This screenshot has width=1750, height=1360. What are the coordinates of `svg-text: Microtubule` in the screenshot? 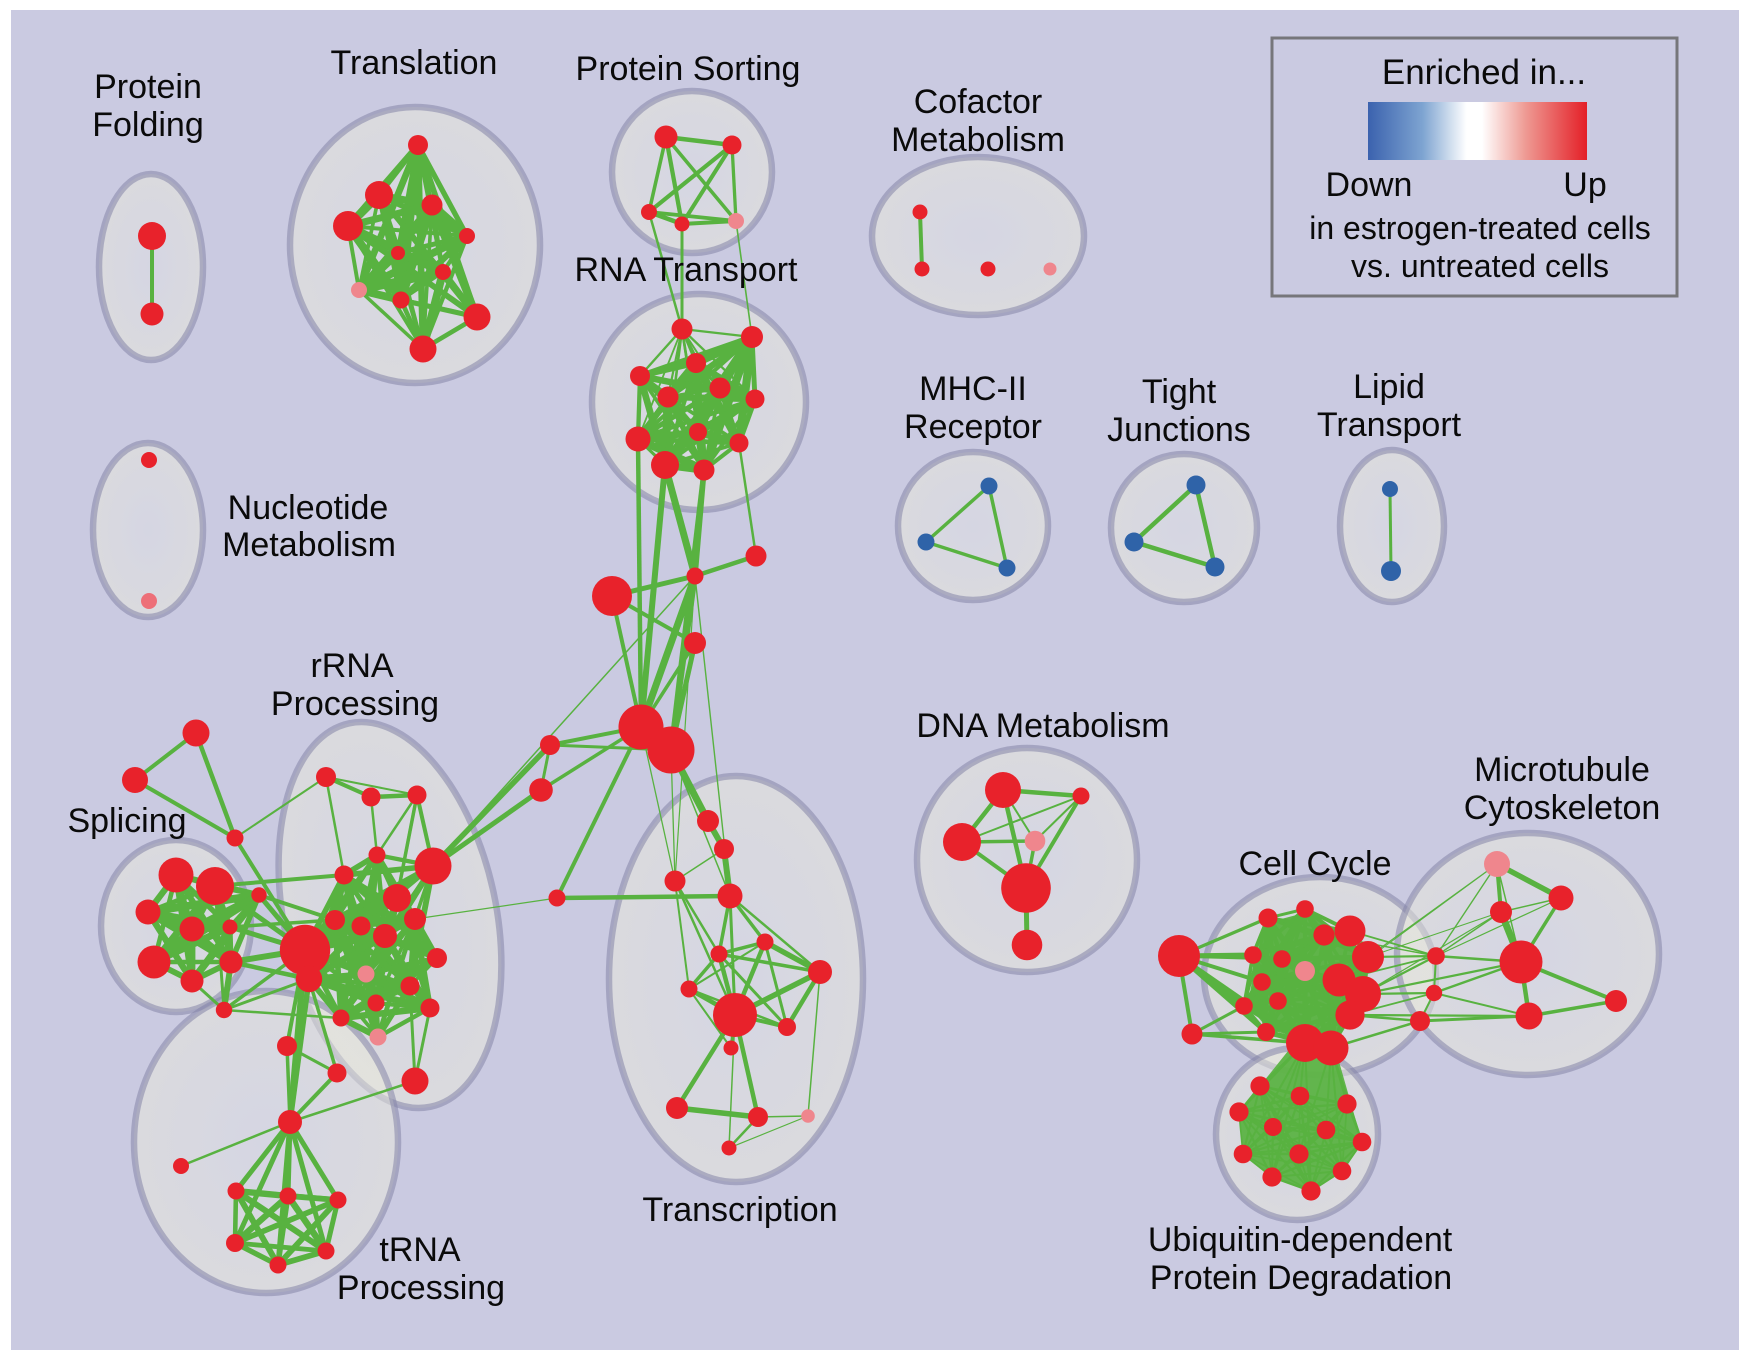 It's located at (1562, 770).